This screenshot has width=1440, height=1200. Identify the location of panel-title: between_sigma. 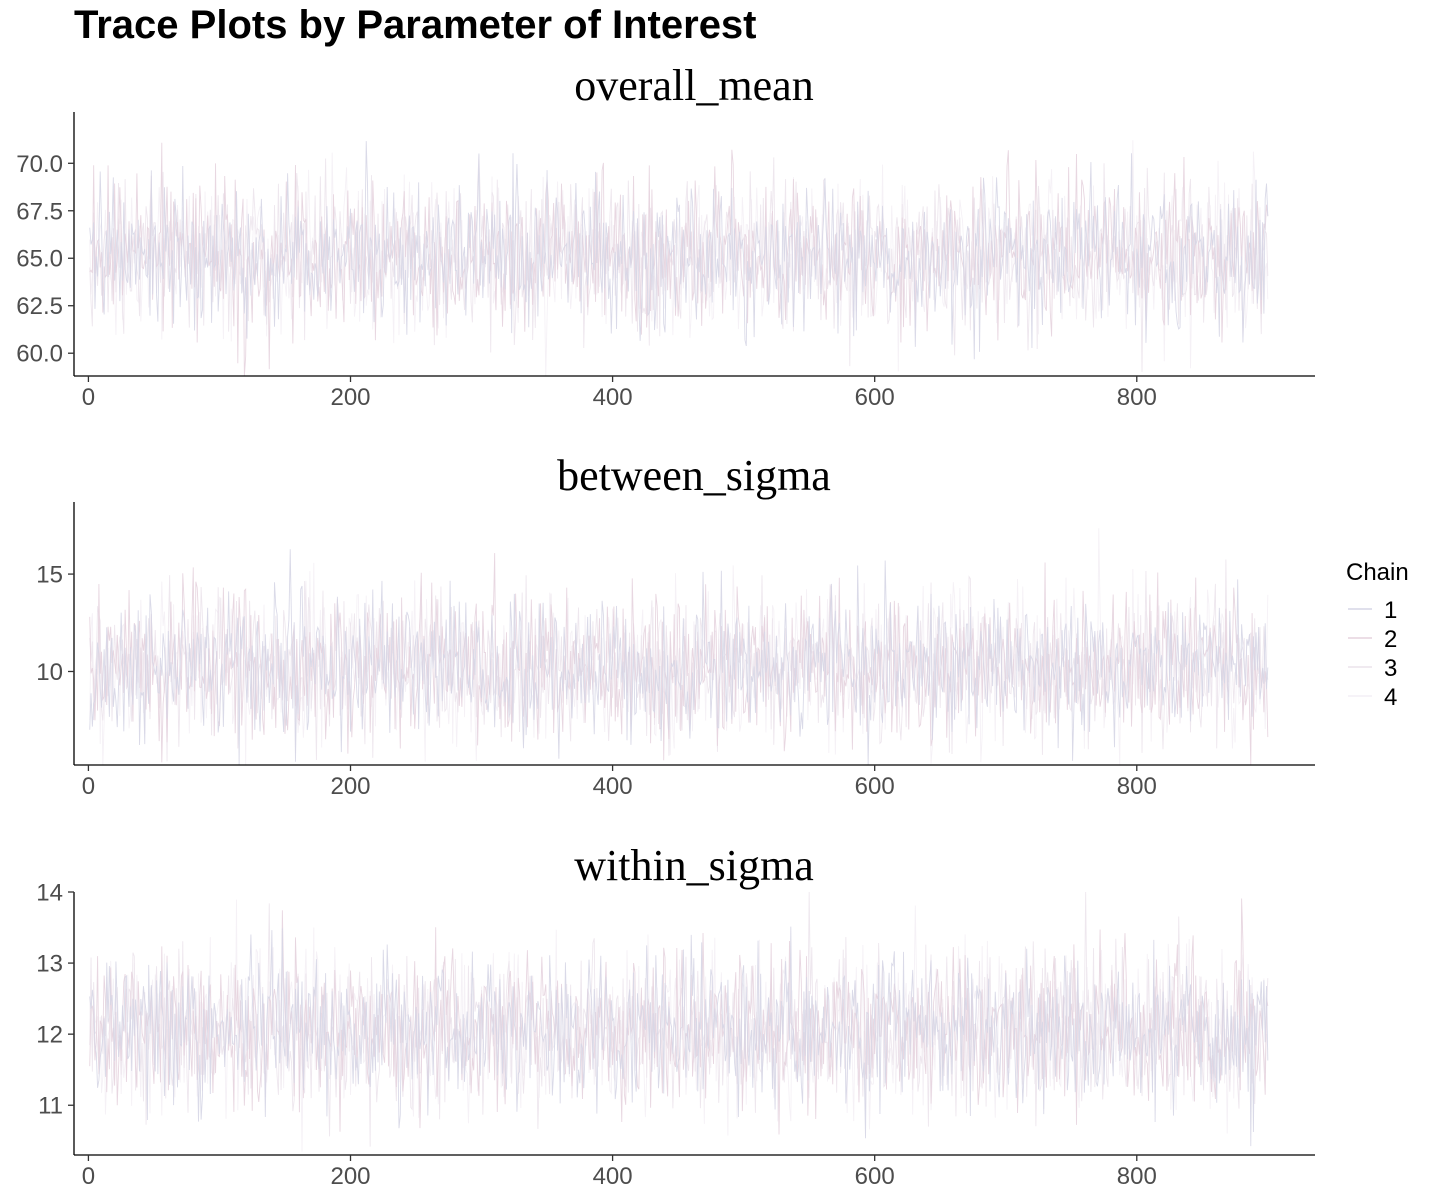
(694, 475).